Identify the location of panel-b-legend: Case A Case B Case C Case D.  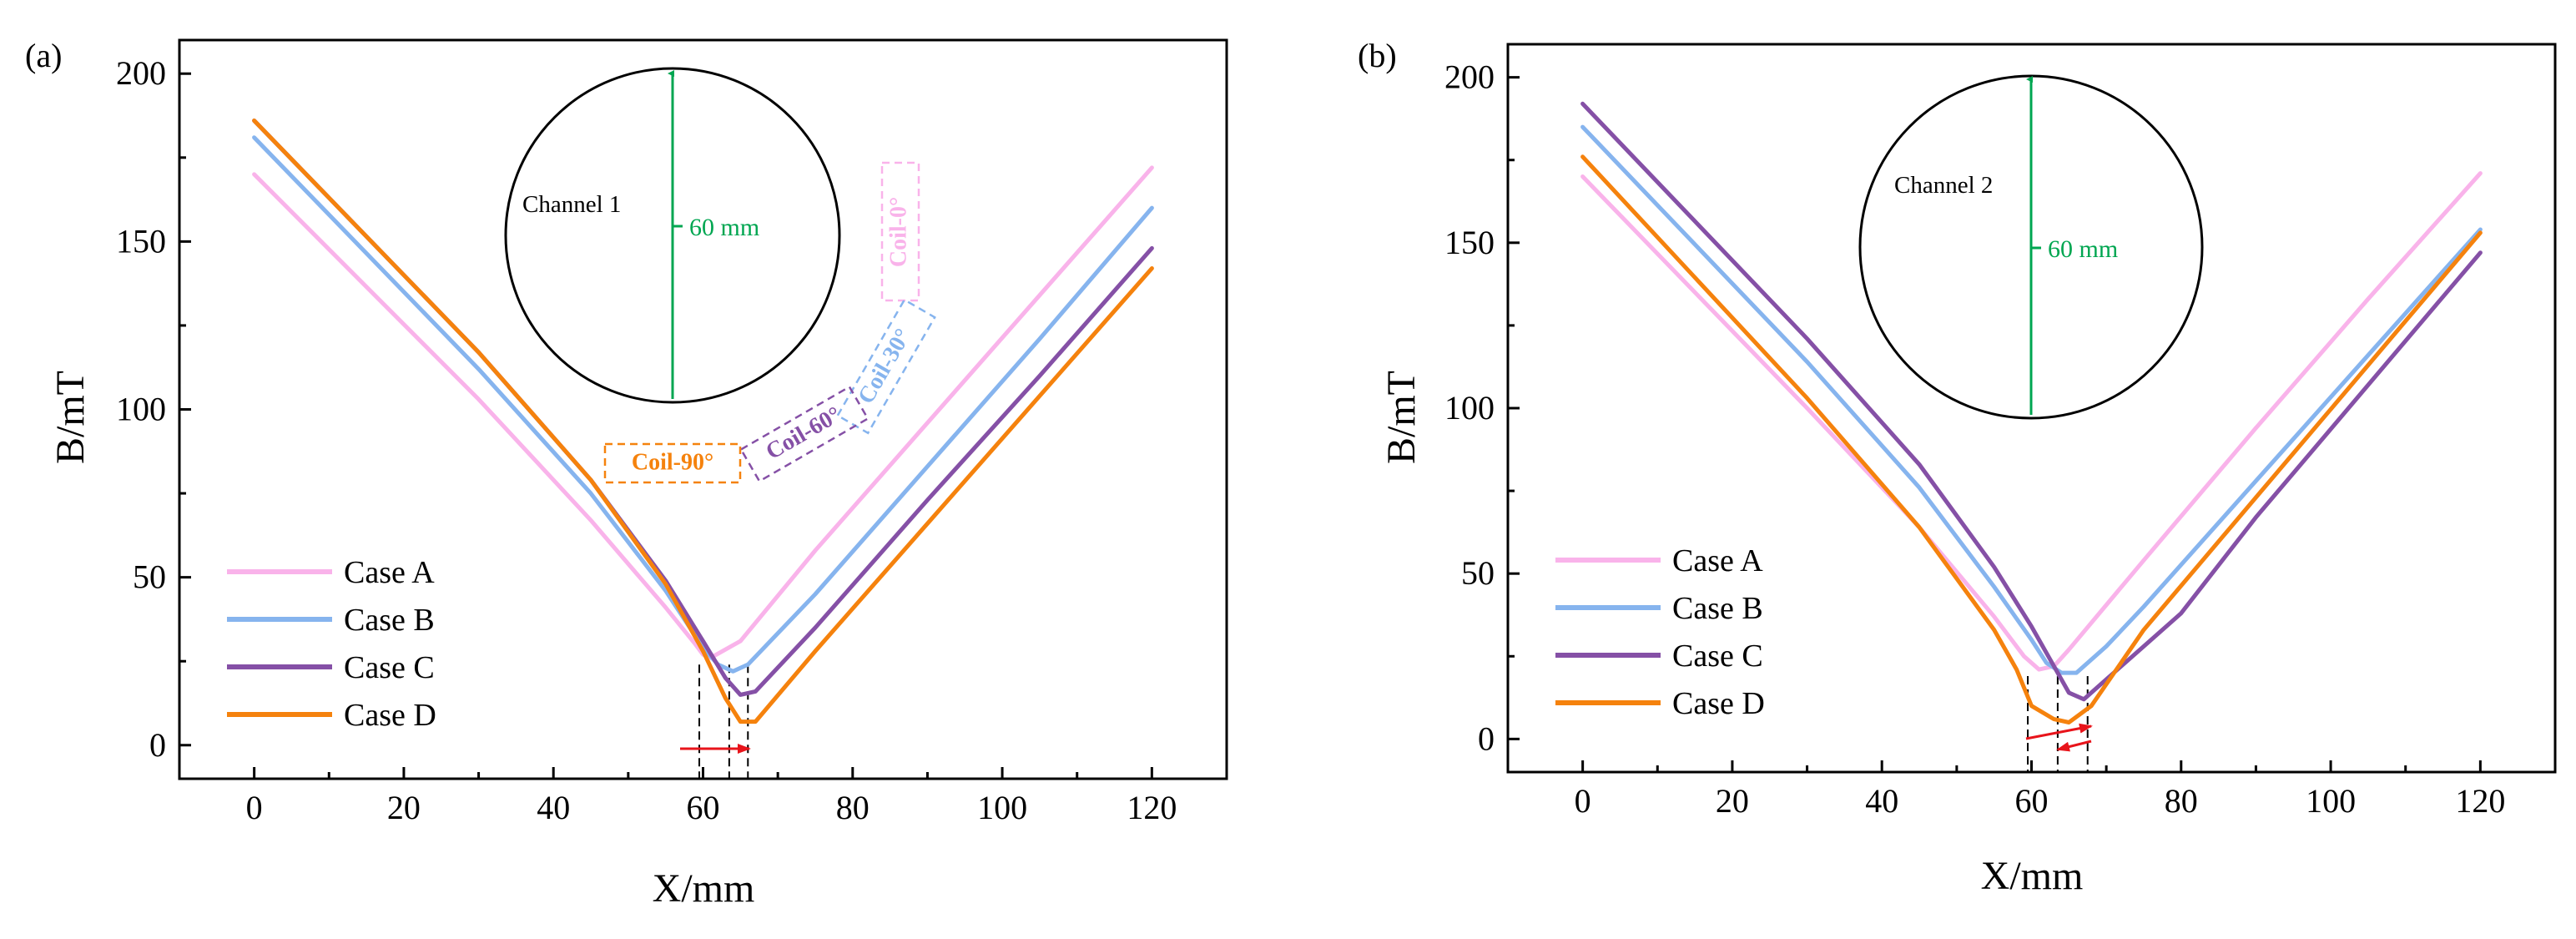
(1660, 632).